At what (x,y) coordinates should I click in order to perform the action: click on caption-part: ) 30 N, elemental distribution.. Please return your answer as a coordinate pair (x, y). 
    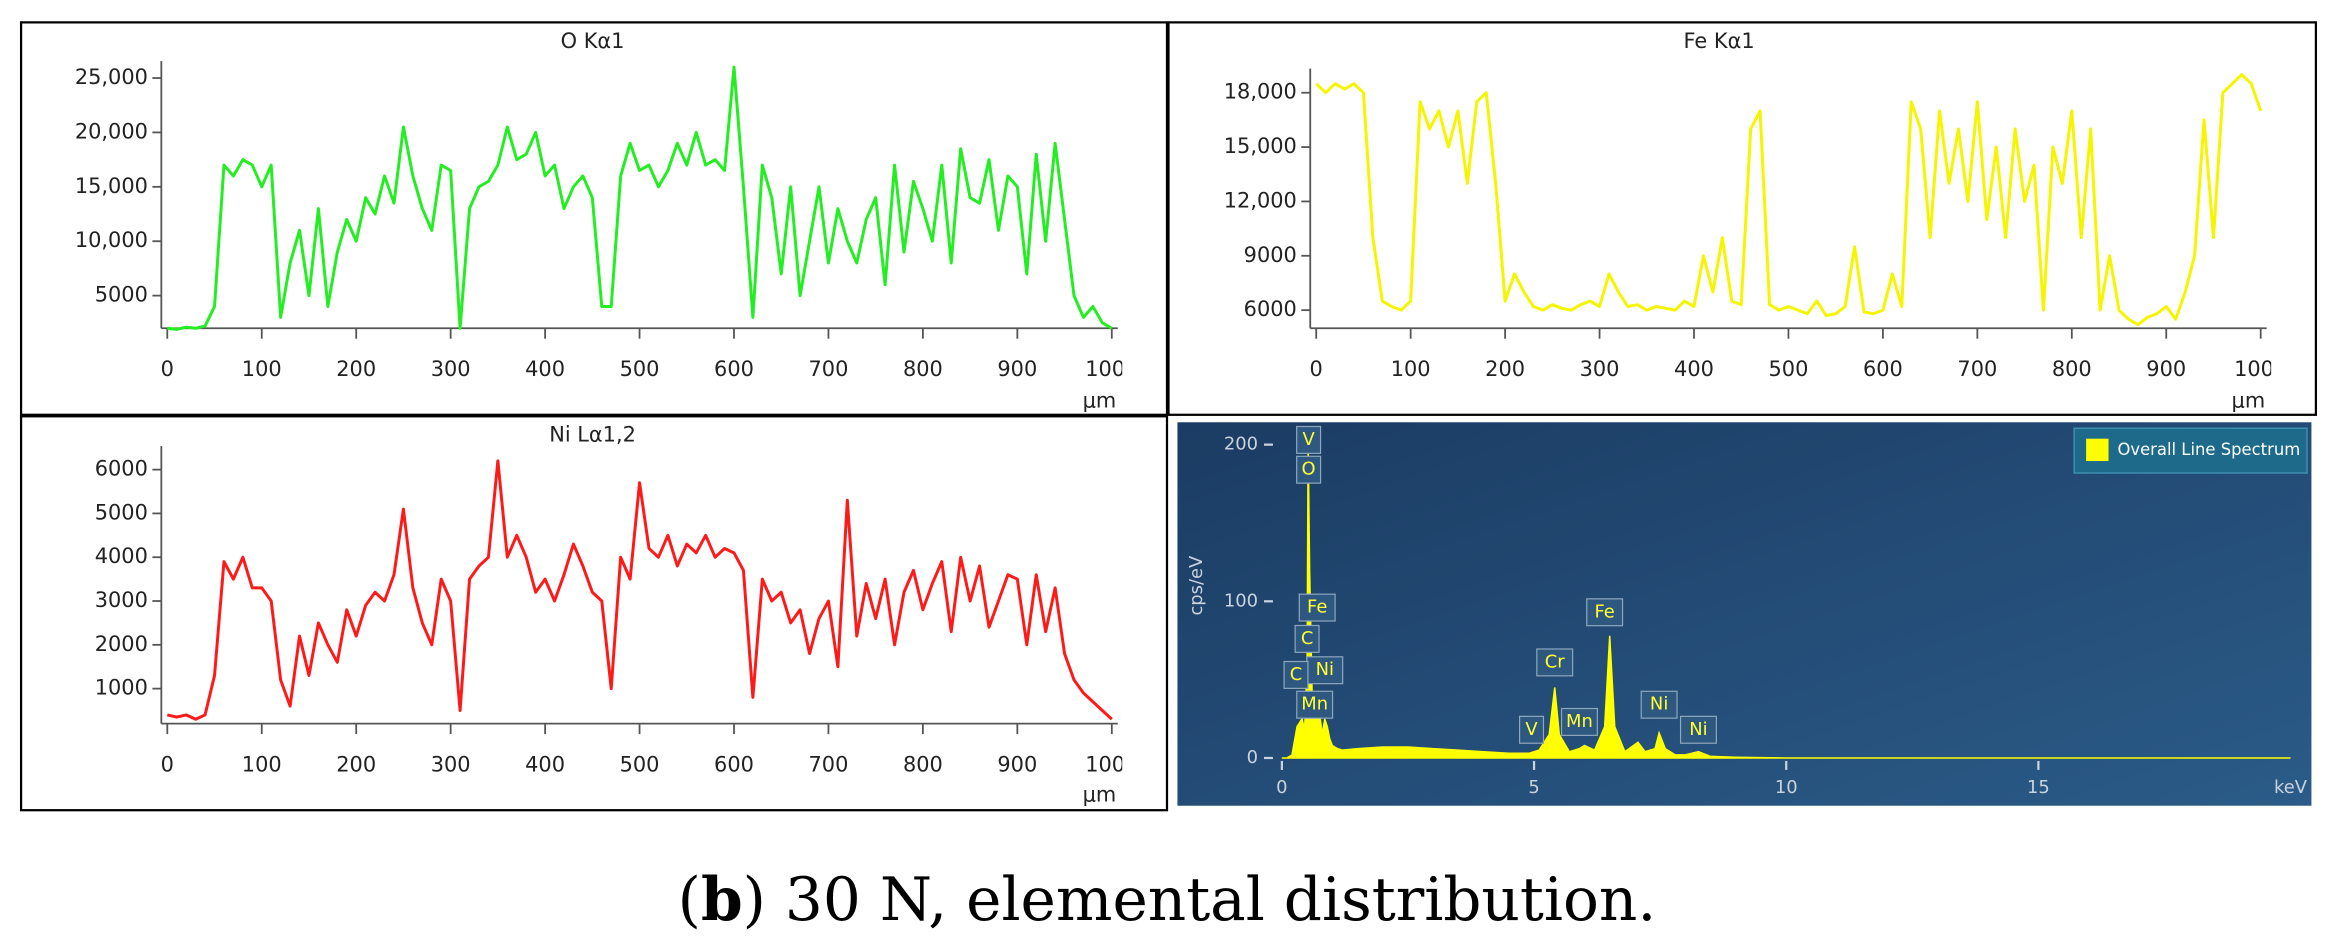
    Looking at the image, I should click on (1200, 900).